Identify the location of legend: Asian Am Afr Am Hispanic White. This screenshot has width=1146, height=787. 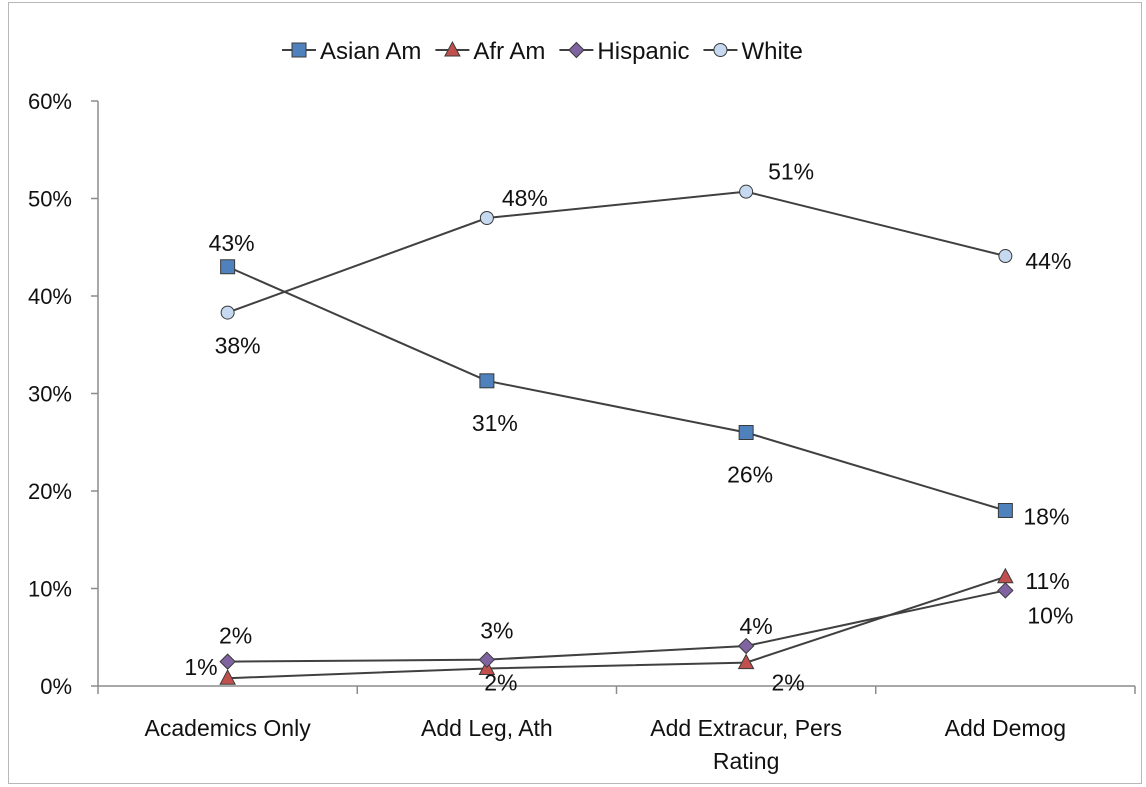
(542, 51).